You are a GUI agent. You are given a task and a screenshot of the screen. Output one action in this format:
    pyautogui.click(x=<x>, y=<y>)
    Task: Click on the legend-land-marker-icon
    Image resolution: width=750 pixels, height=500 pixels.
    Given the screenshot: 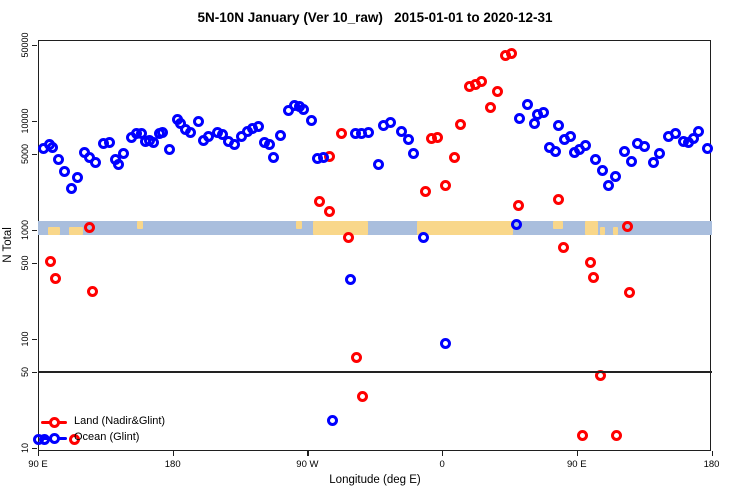 What is the action you would take?
    pyautogui.click(x=54, y=422)
    